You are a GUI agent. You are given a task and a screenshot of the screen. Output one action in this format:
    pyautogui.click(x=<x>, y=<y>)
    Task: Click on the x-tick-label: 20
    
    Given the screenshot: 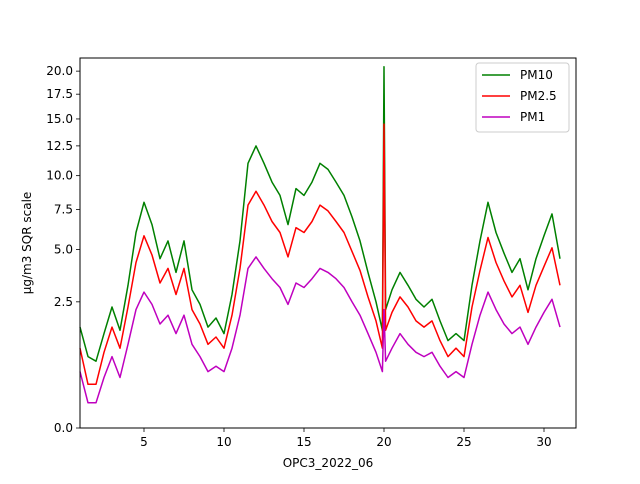 What is the action you would take?
    pyautogui.click(x=383, y=442)
    